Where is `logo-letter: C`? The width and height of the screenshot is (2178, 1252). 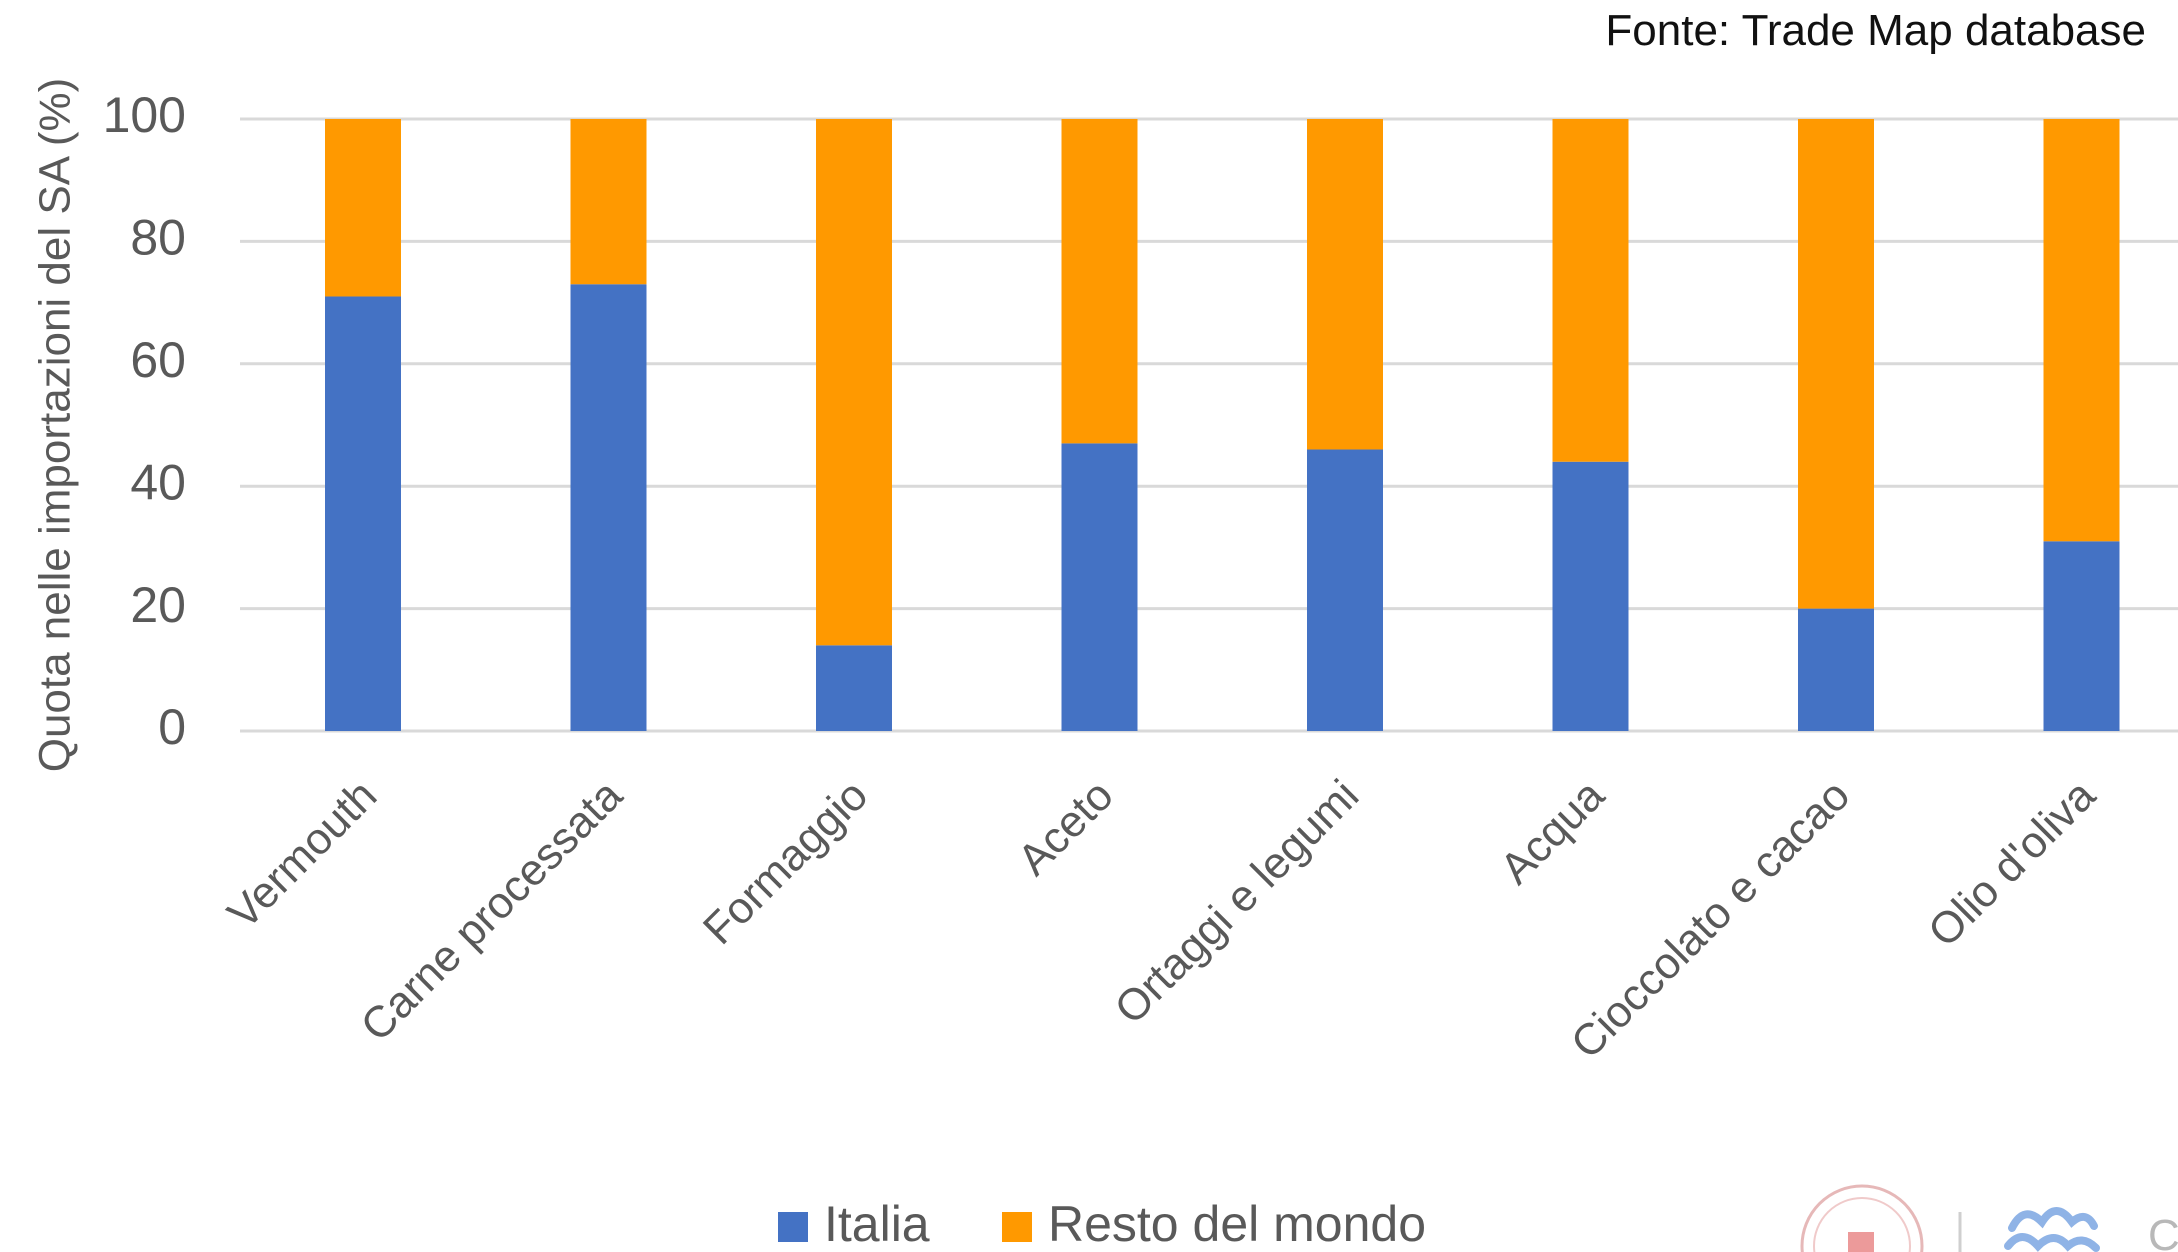
logo-letter: C is located at coordinates (2163, 1231).